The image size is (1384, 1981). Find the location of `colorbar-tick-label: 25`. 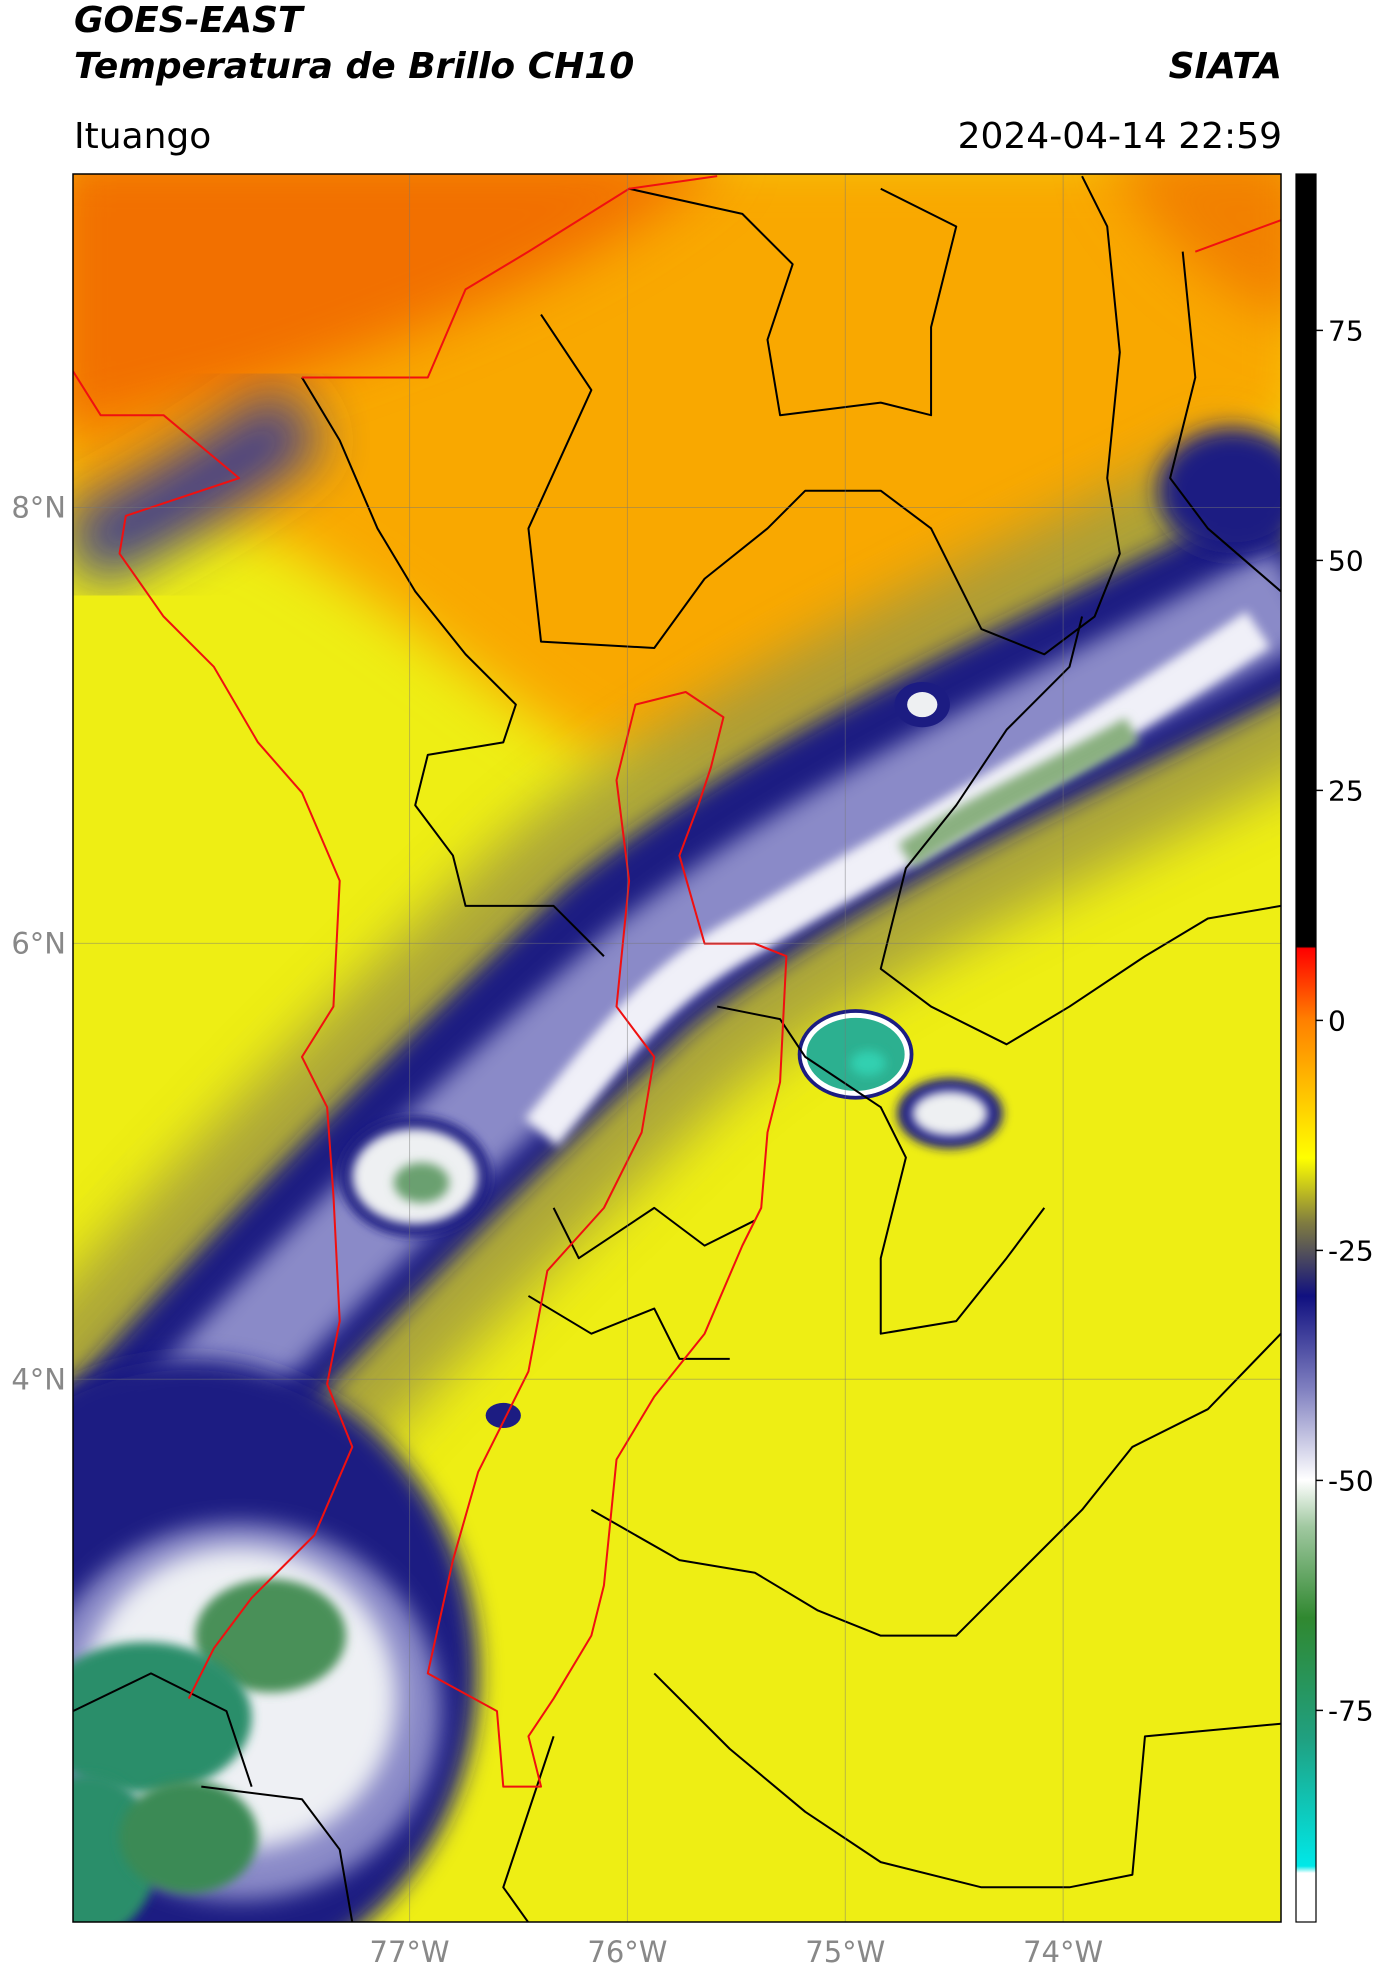

colorbar-tick-label: 25 is located at coordinates (1346, 790).